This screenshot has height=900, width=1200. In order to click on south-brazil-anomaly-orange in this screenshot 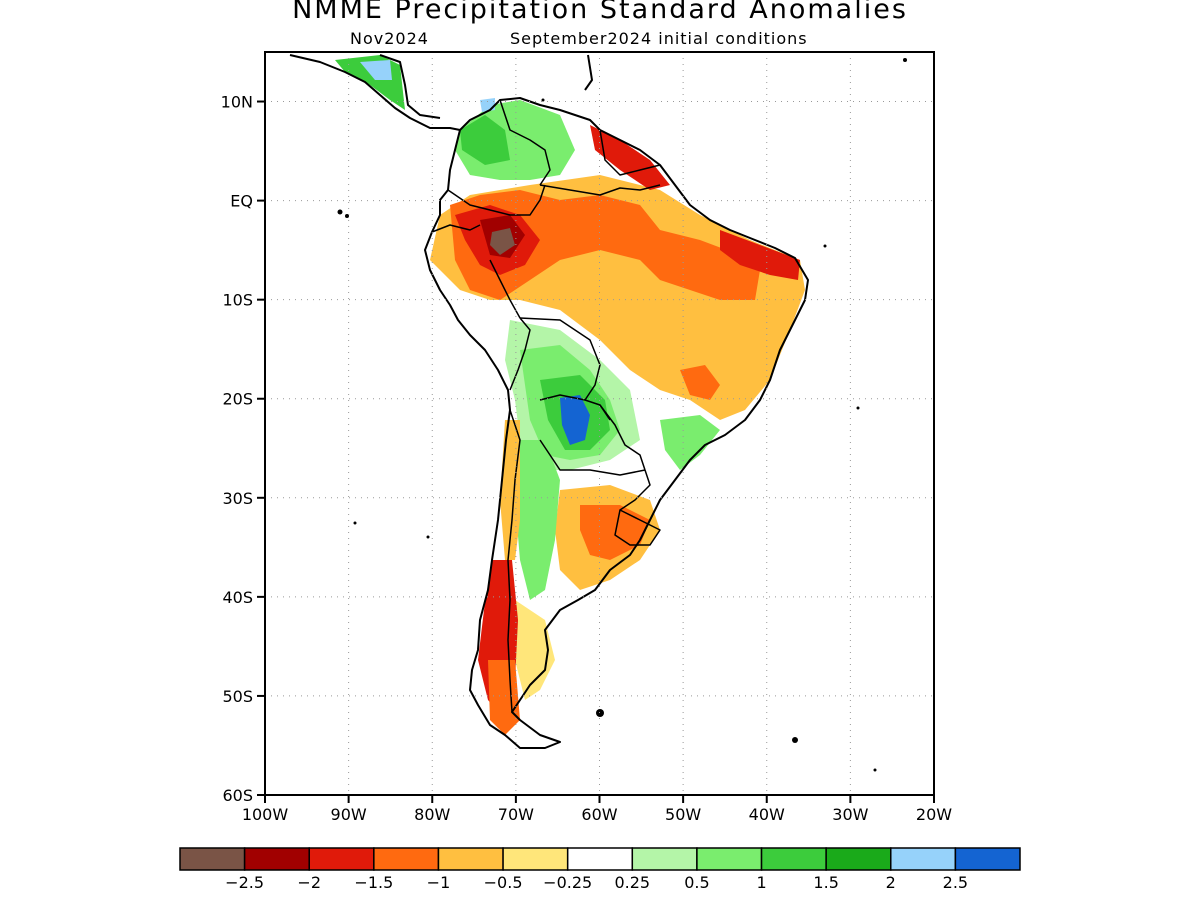, I will do `click(700, 382)`.